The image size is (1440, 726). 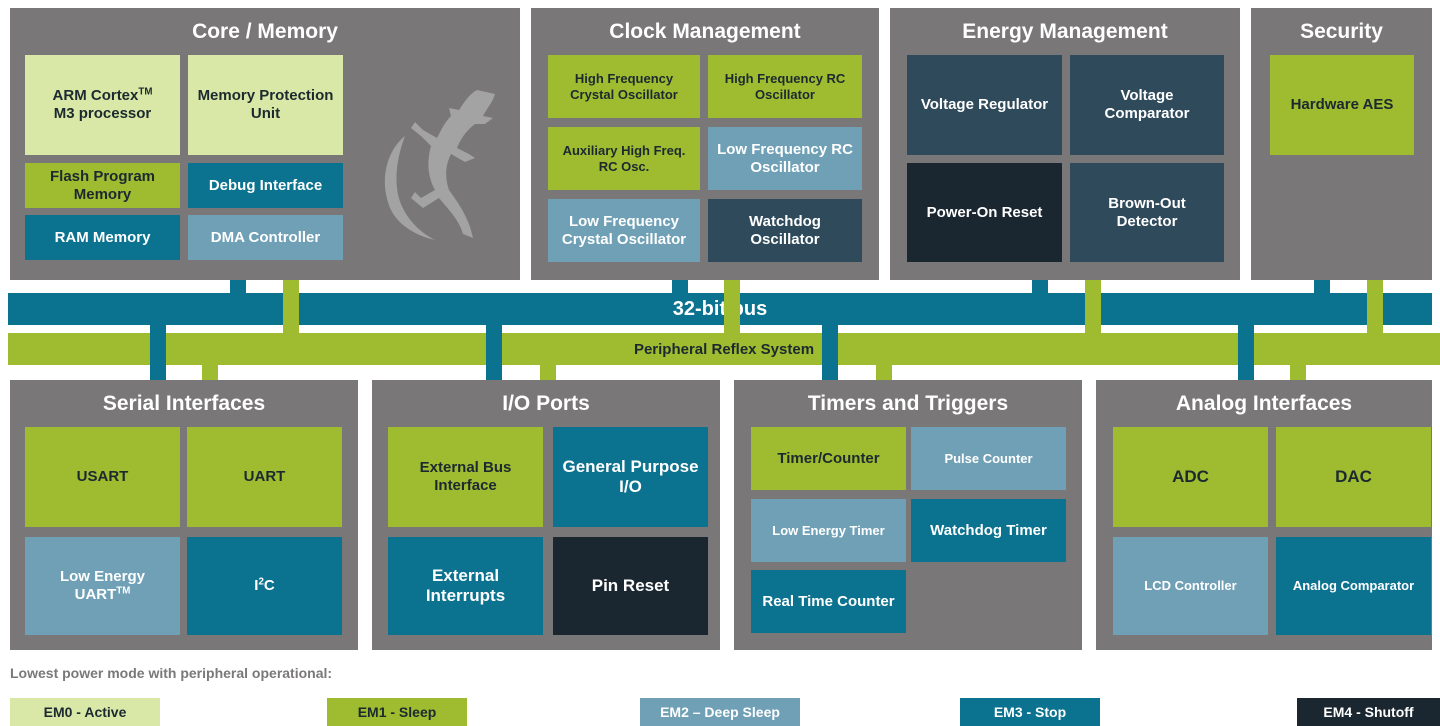 I want to click on block-label: High Frequency RC Oscillator, so click(x=785, y=86).